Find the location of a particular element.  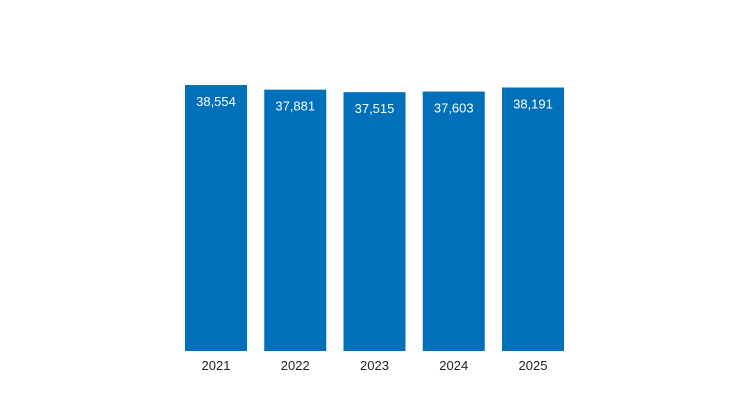

value-label-2024: 37,603 is located at coordinates (454, 108).